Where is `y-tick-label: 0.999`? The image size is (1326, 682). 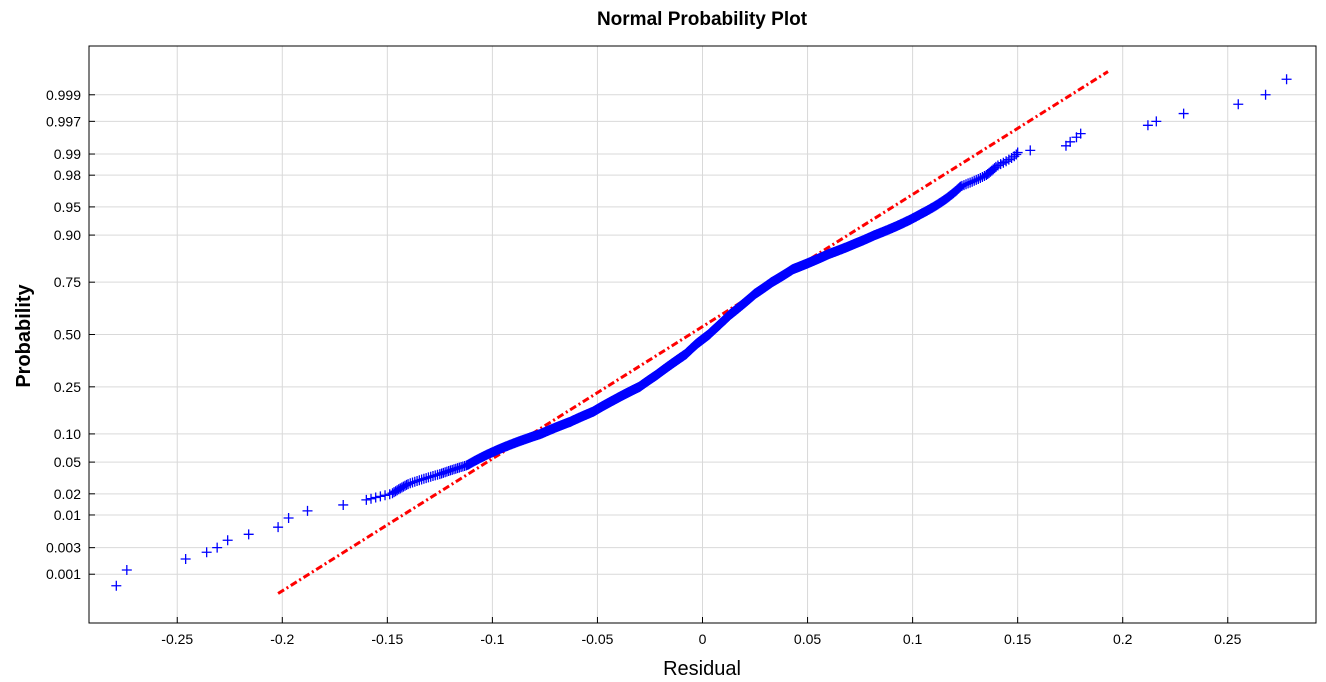
y-tick-label: 0.999 is located at coordinates (63, 95).